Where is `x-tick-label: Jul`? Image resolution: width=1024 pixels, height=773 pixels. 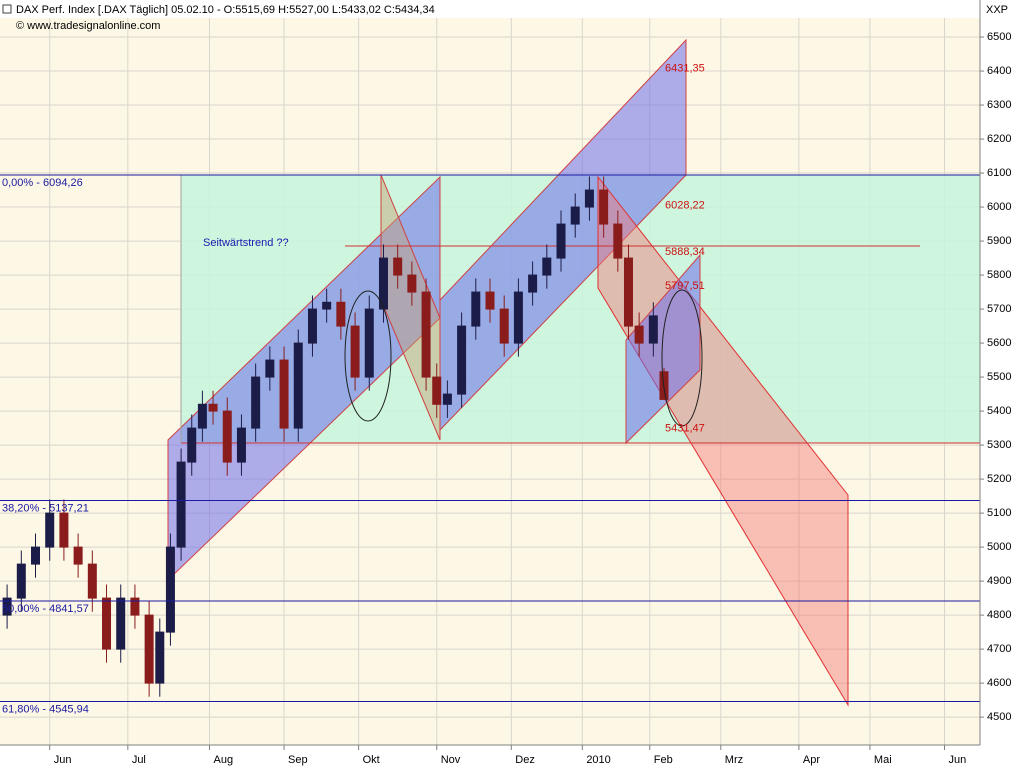 x-tick-label: Jul is located at coordinates (139, 760).